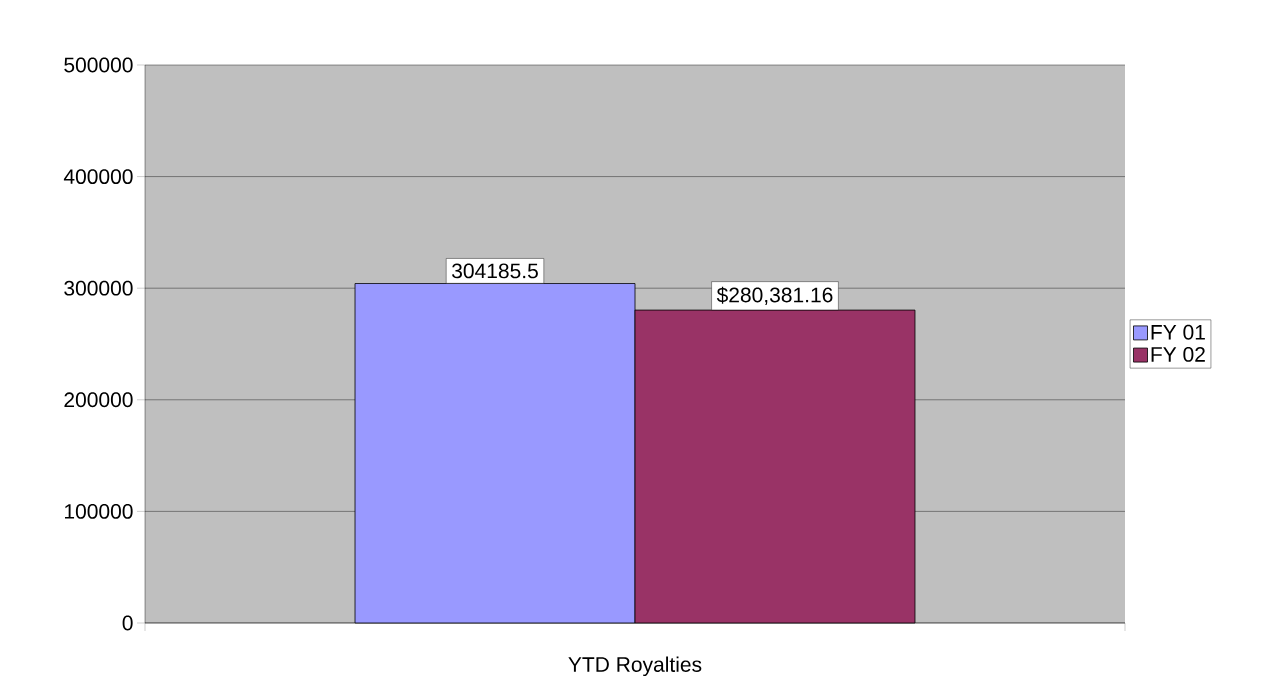 The height and width of the screenshot is (685, 1286). I want to click on y-tick-label: 0, so click(127, 623).